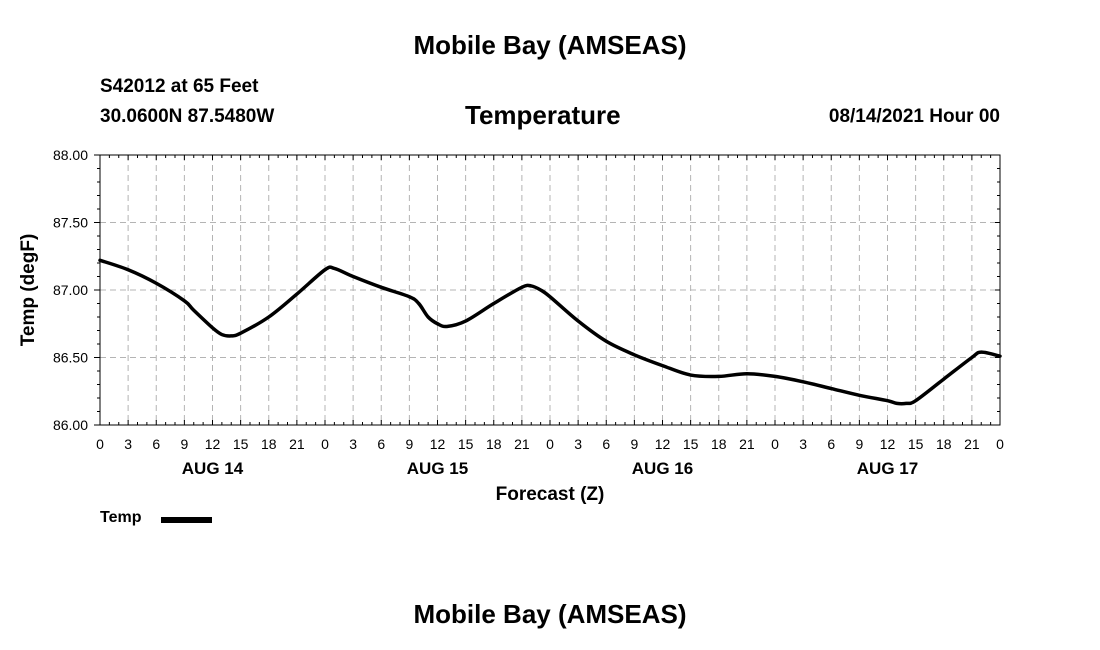 This screenshot has width=1100, height=650. Describe the element at coordinates (179, 86) in the screenshot. I see `station-label: S42012 at 65 Feet` at that location.